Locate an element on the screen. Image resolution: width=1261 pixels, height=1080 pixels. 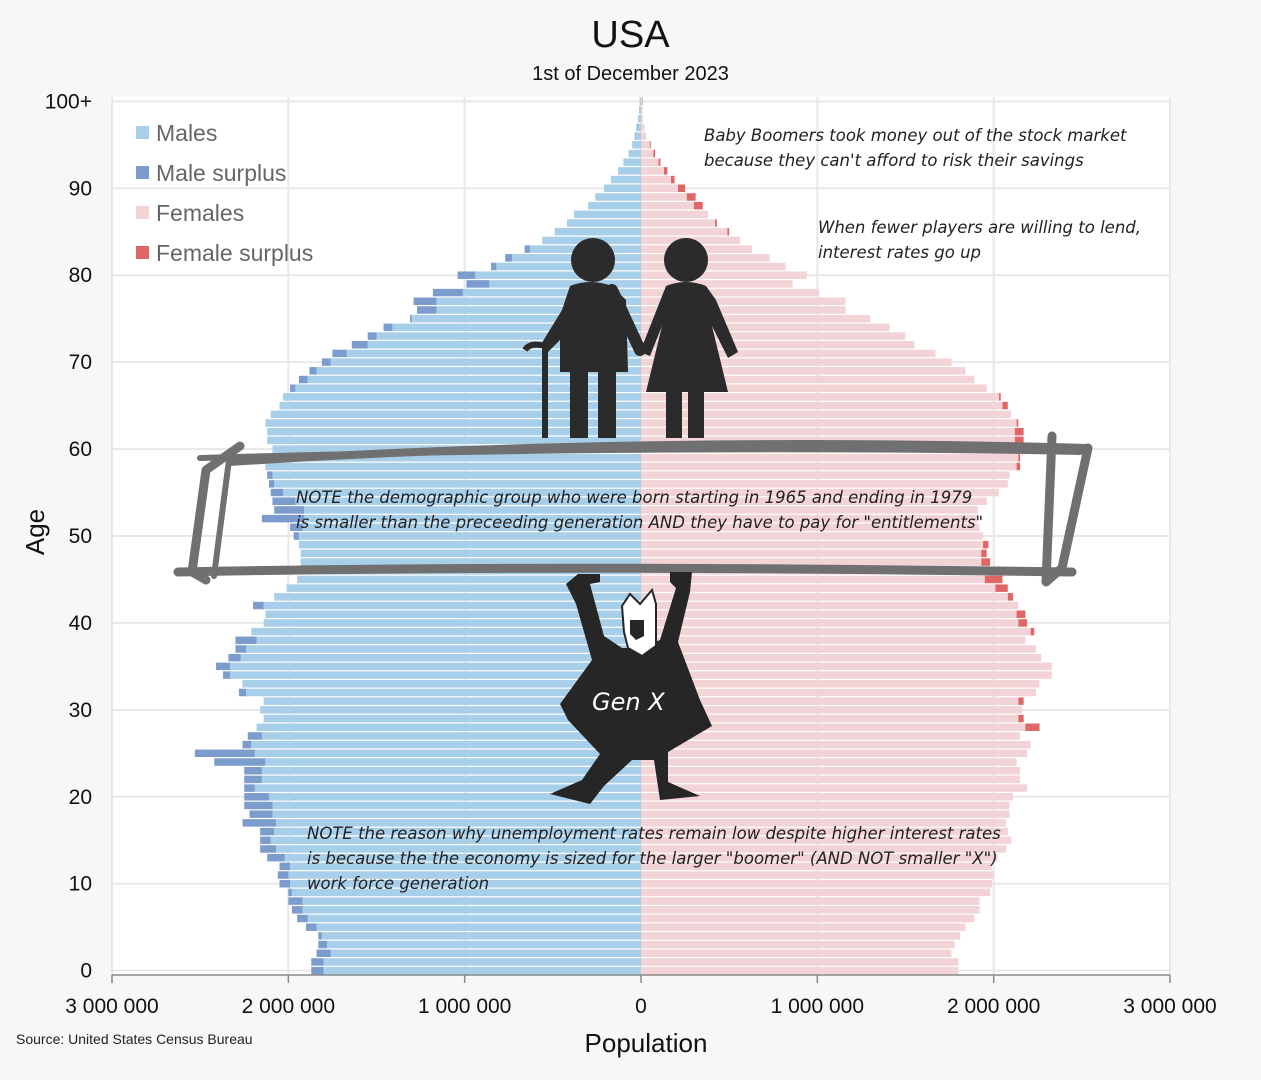
legend-label-male-surplus: Male surplus is located at coordinates (221, 173).